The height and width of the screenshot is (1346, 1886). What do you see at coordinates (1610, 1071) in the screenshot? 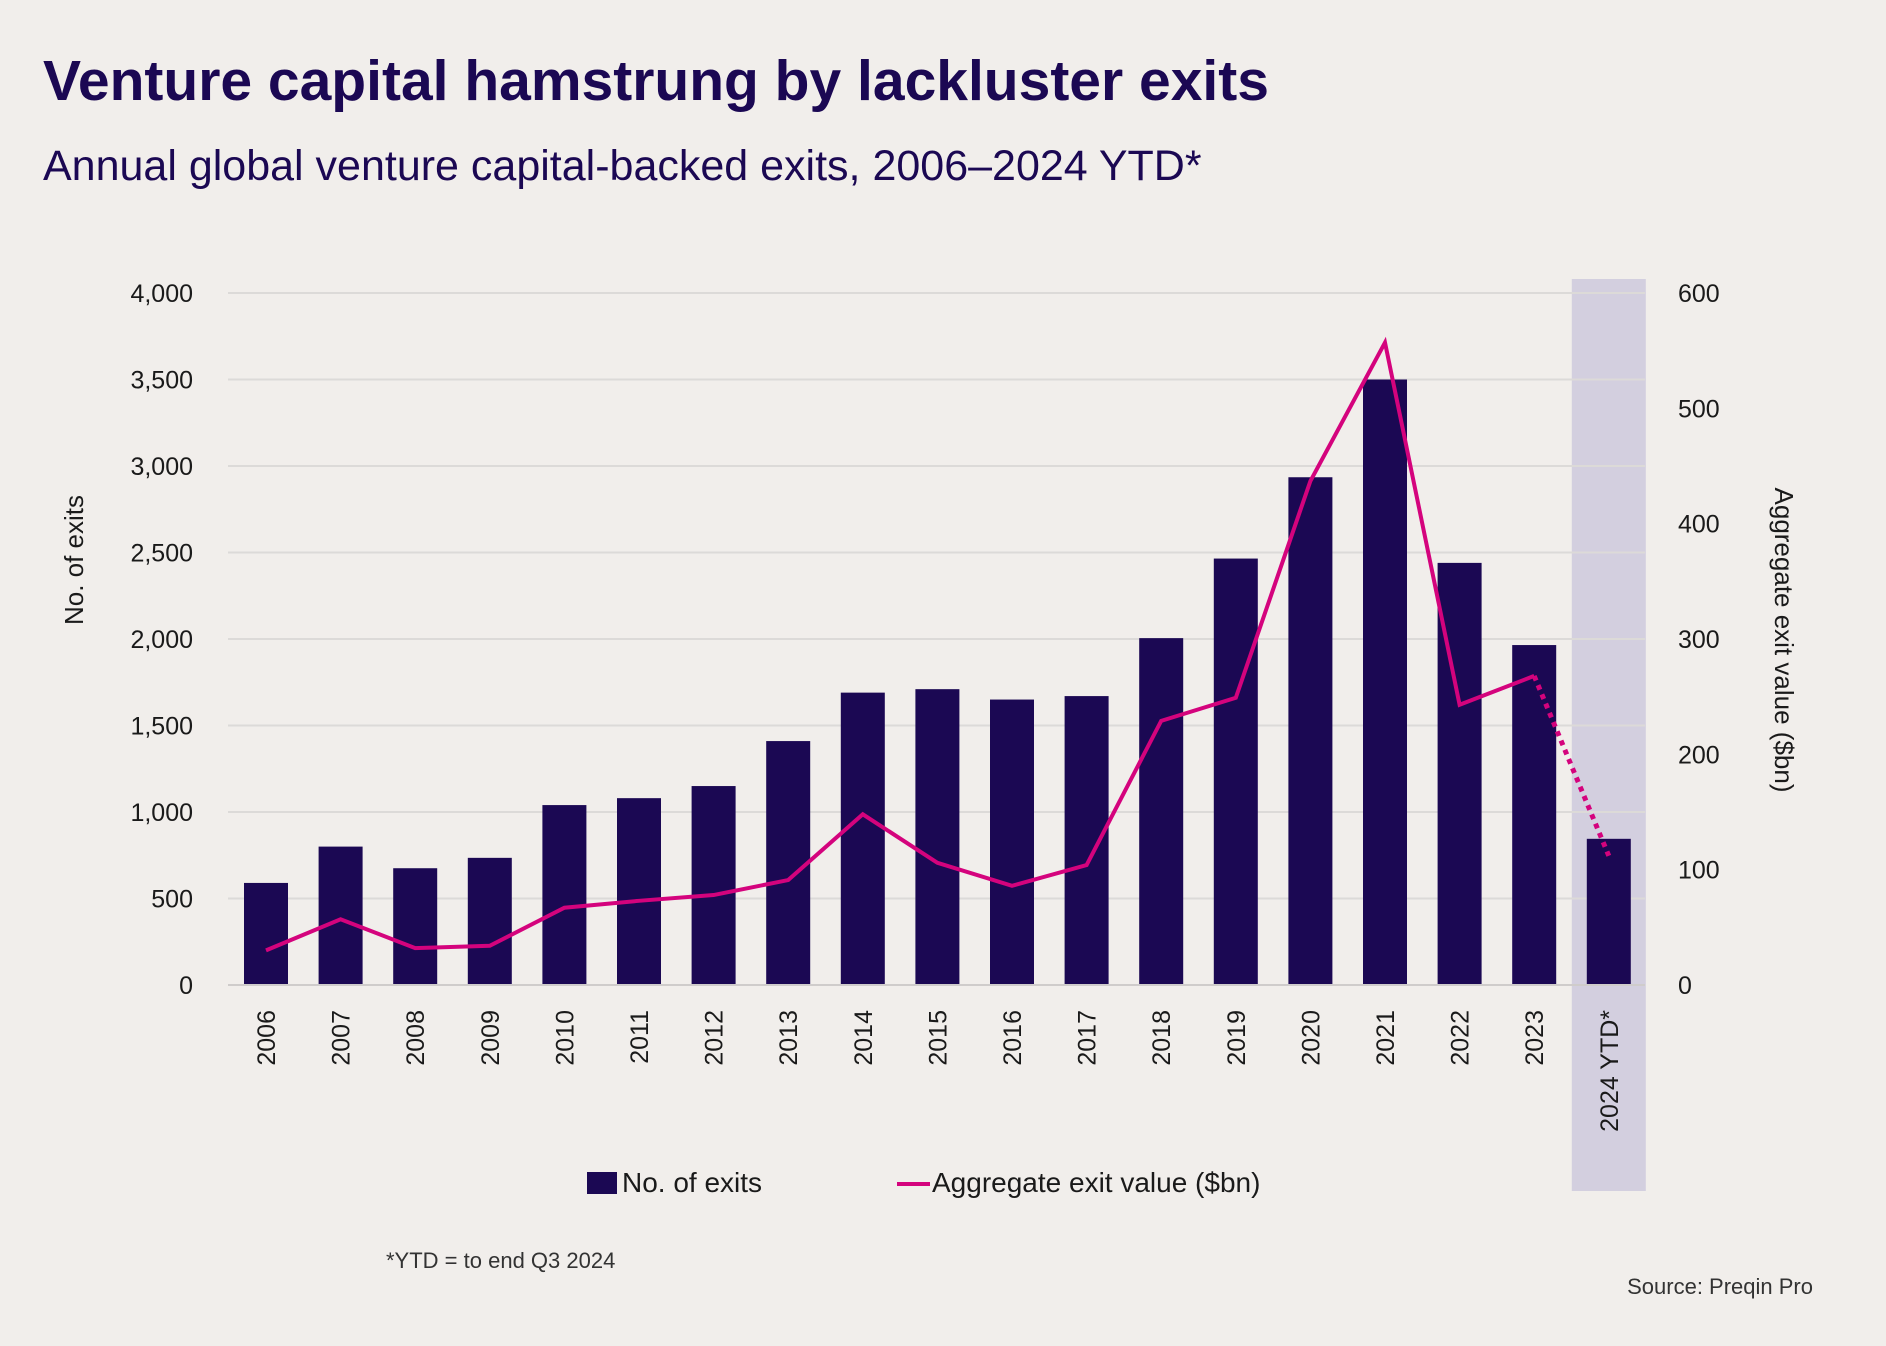
I see `x-tick-label: 2024 YTD*` at bounding box center [1610, 1071].